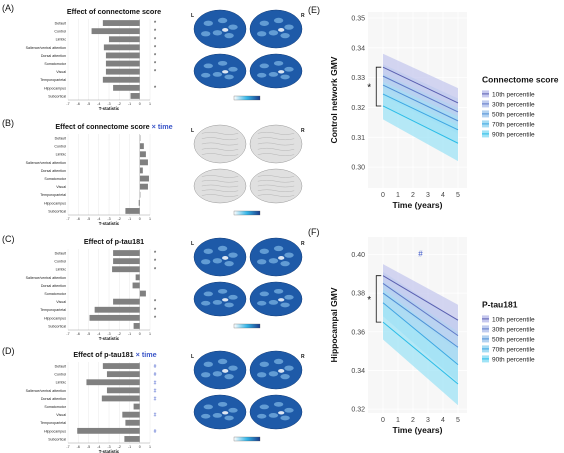  I want to click on chart-title-b: Effect of connectome score × time, so click(114, 126).